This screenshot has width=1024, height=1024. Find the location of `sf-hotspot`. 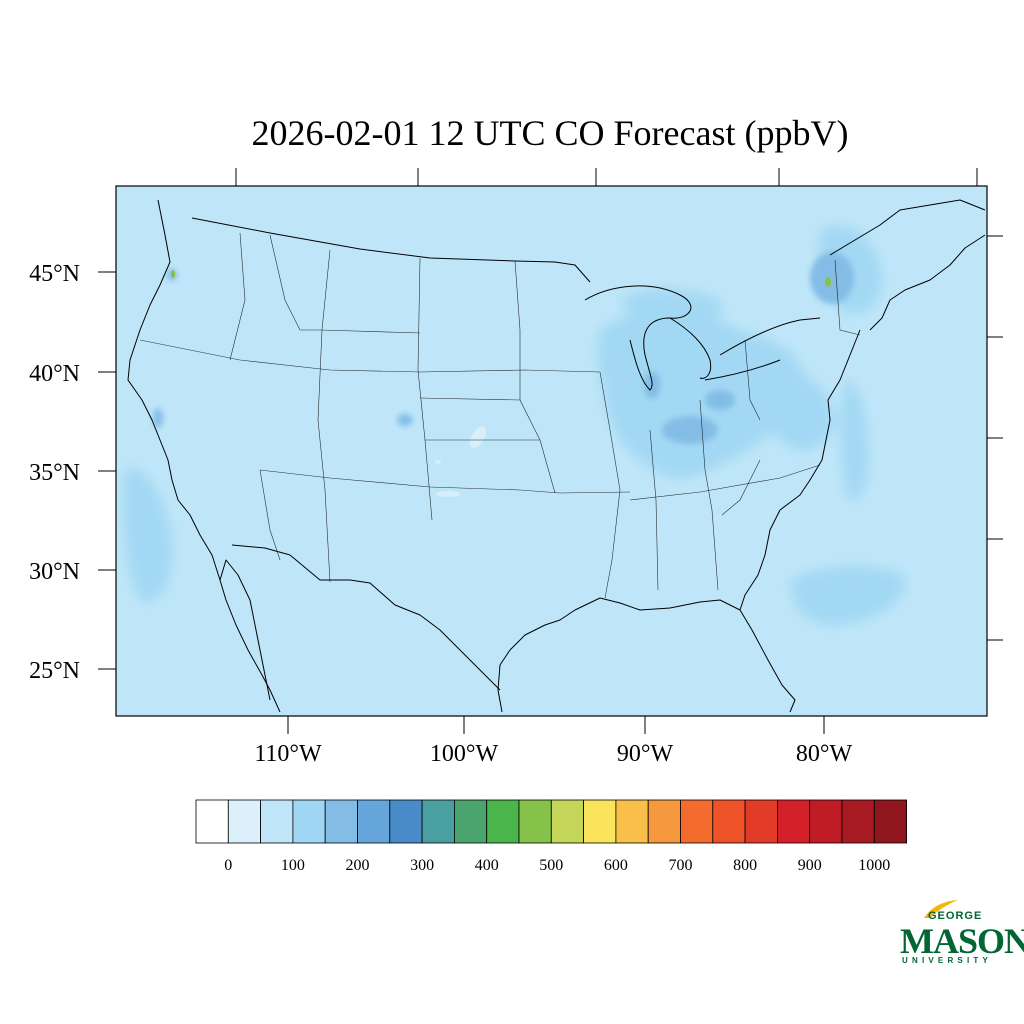

sf-hotspot is located at coordinates (158, 418).